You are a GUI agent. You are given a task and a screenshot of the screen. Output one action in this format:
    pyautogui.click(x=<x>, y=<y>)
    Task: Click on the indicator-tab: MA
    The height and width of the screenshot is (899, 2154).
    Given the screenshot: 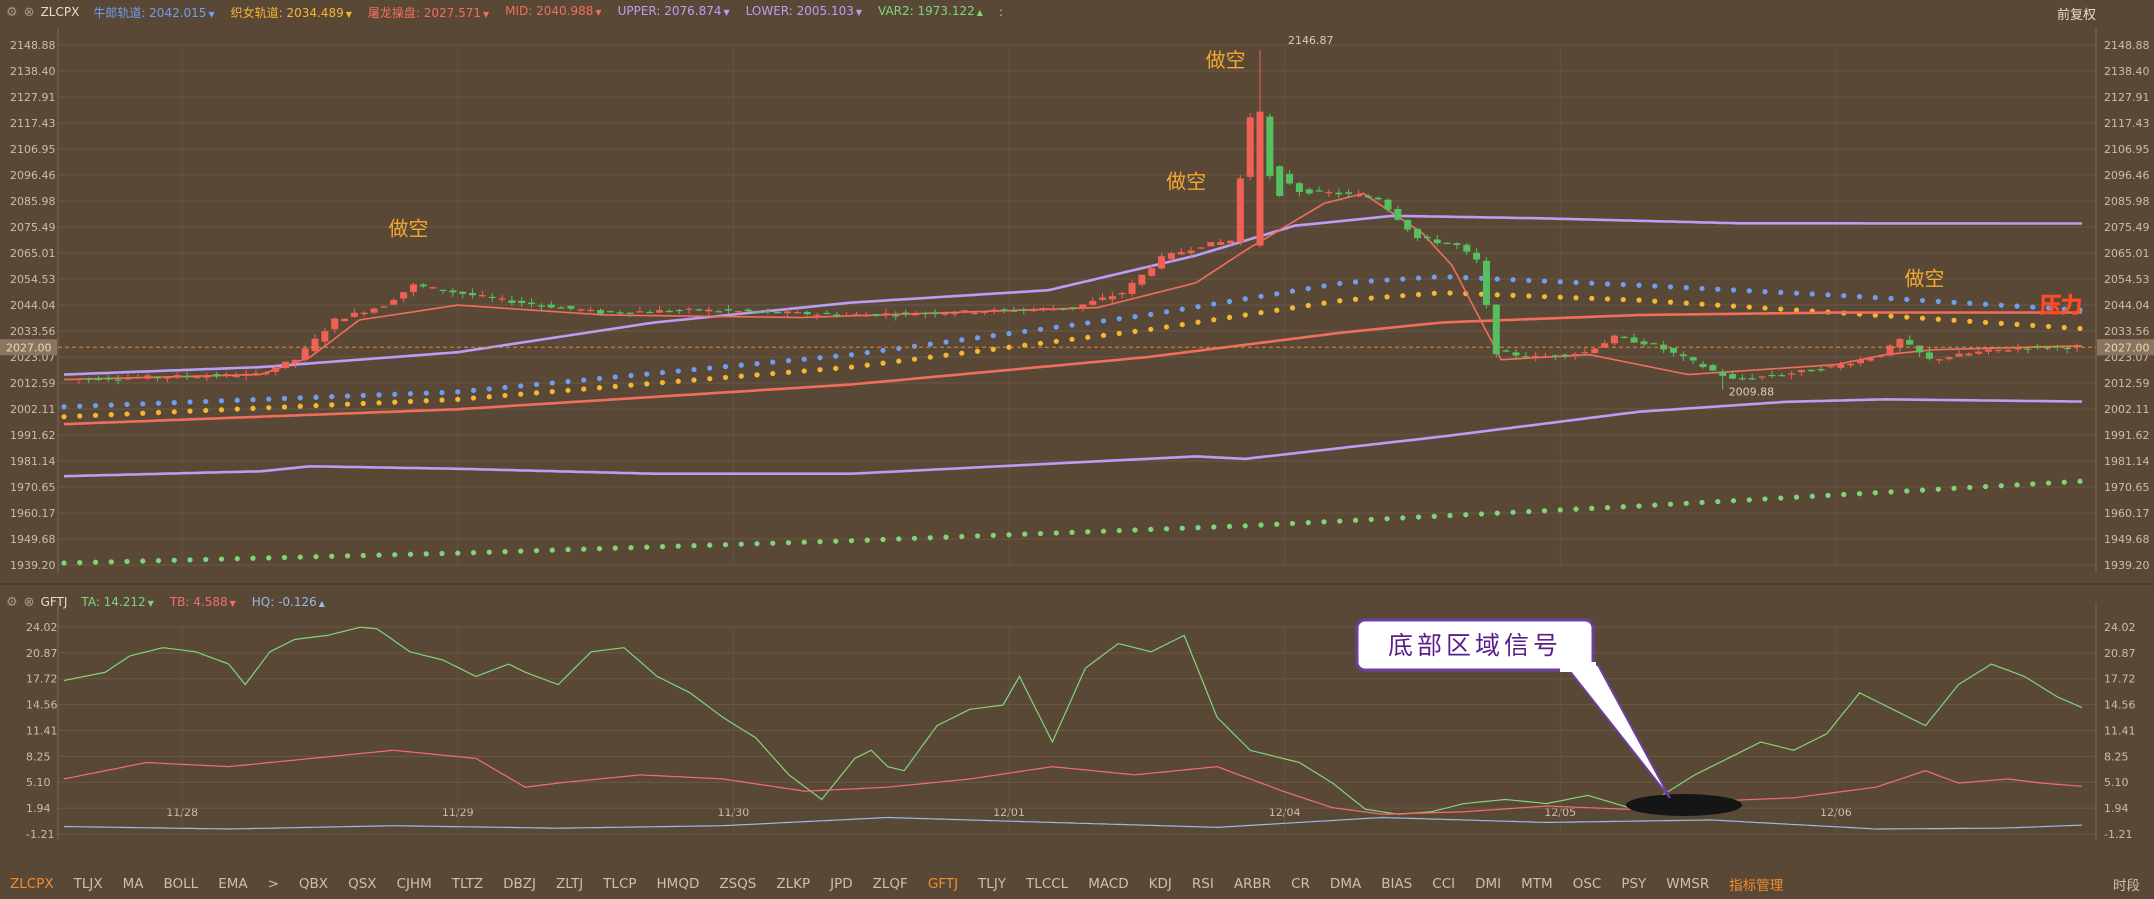 What is the action you would take?
    pyautogui.click(x=133, y=883)
    